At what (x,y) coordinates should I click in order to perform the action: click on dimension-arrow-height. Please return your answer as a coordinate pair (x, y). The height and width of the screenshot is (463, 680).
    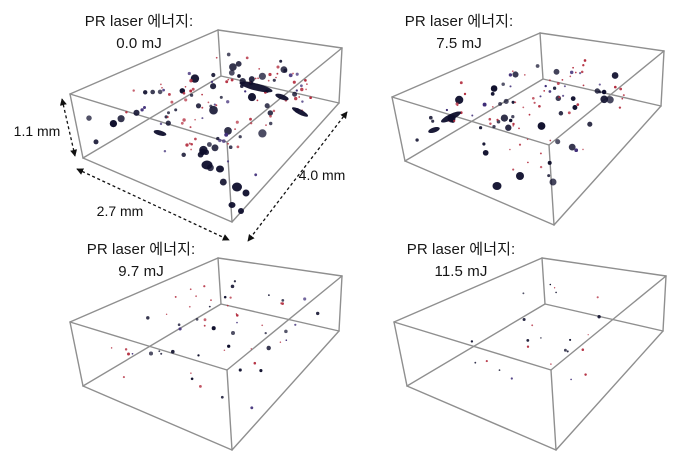
    Looking at the image, I should click on (68, 127).